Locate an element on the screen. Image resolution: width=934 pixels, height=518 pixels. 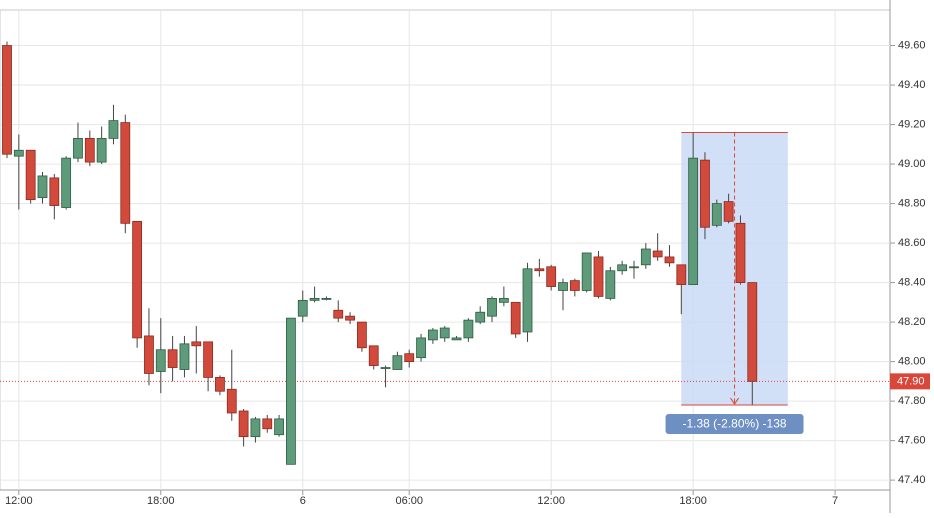
last-price-label: 47.90 is located at coordinates (911, 381).